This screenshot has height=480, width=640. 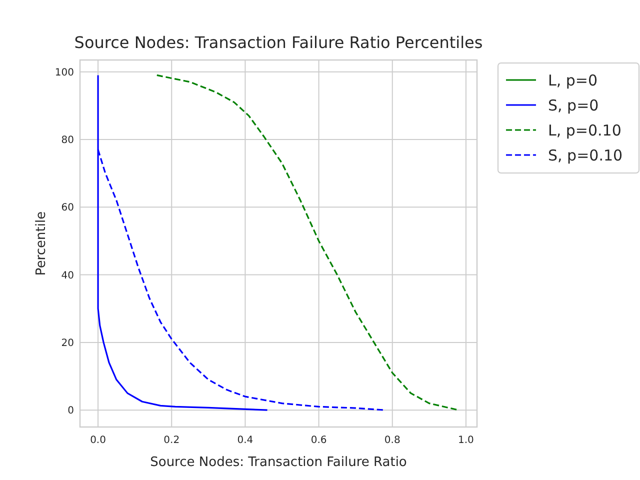 What do you see at coordinates (67, 276) in the screenshot?
I see `y-tick-label: 40` at bounding box center [67, 276].